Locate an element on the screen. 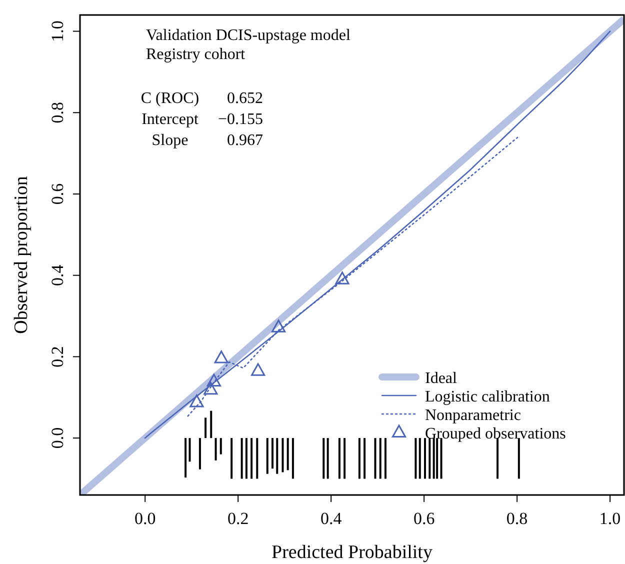 The width and height of the screenshot is (625, 564). legend-label: Nonparametric is located at coordinates (473, 415).